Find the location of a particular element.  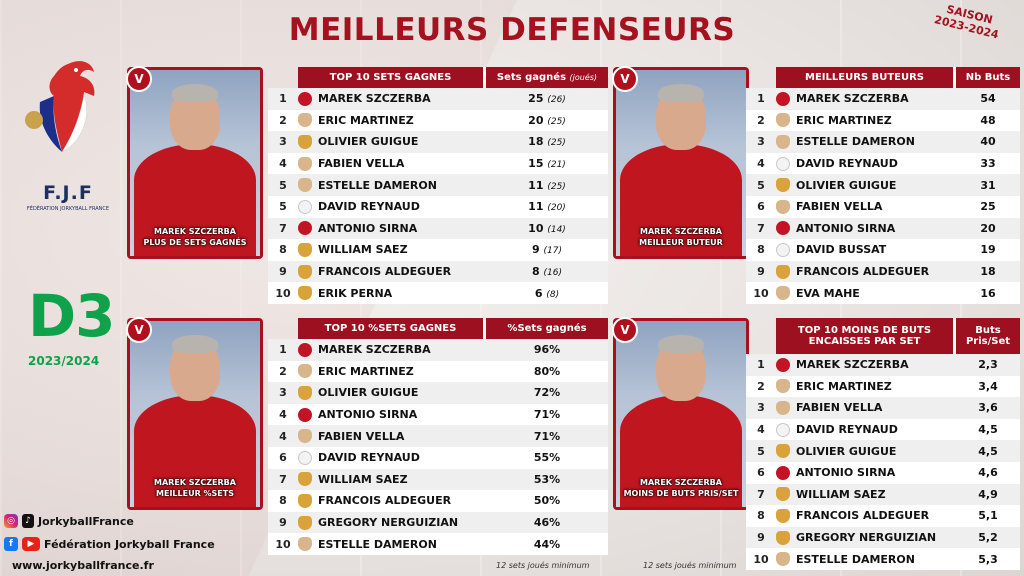

stat-value: 8 (16) is located at coordinates (547, 272).